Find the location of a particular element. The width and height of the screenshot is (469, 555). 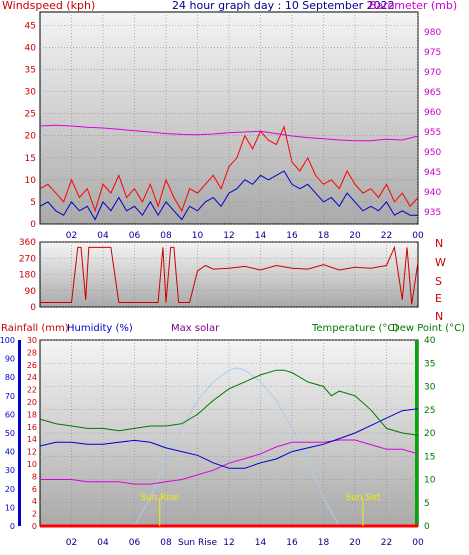

barometer-tick-label: 950 is located at coordinates (432, 153).